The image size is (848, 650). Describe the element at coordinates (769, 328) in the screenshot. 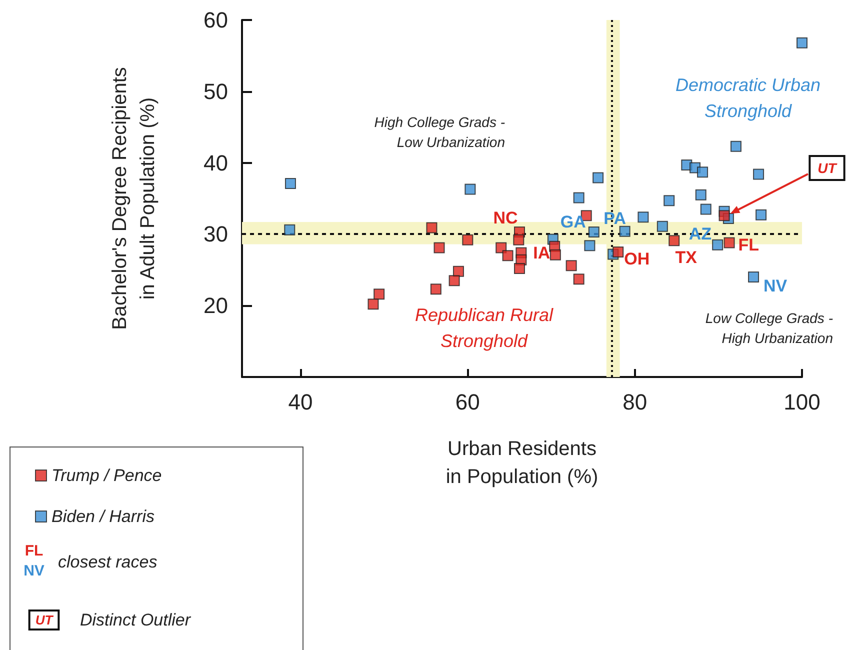

I see `annotation: Low College Grads - High Urbanization` at that location.